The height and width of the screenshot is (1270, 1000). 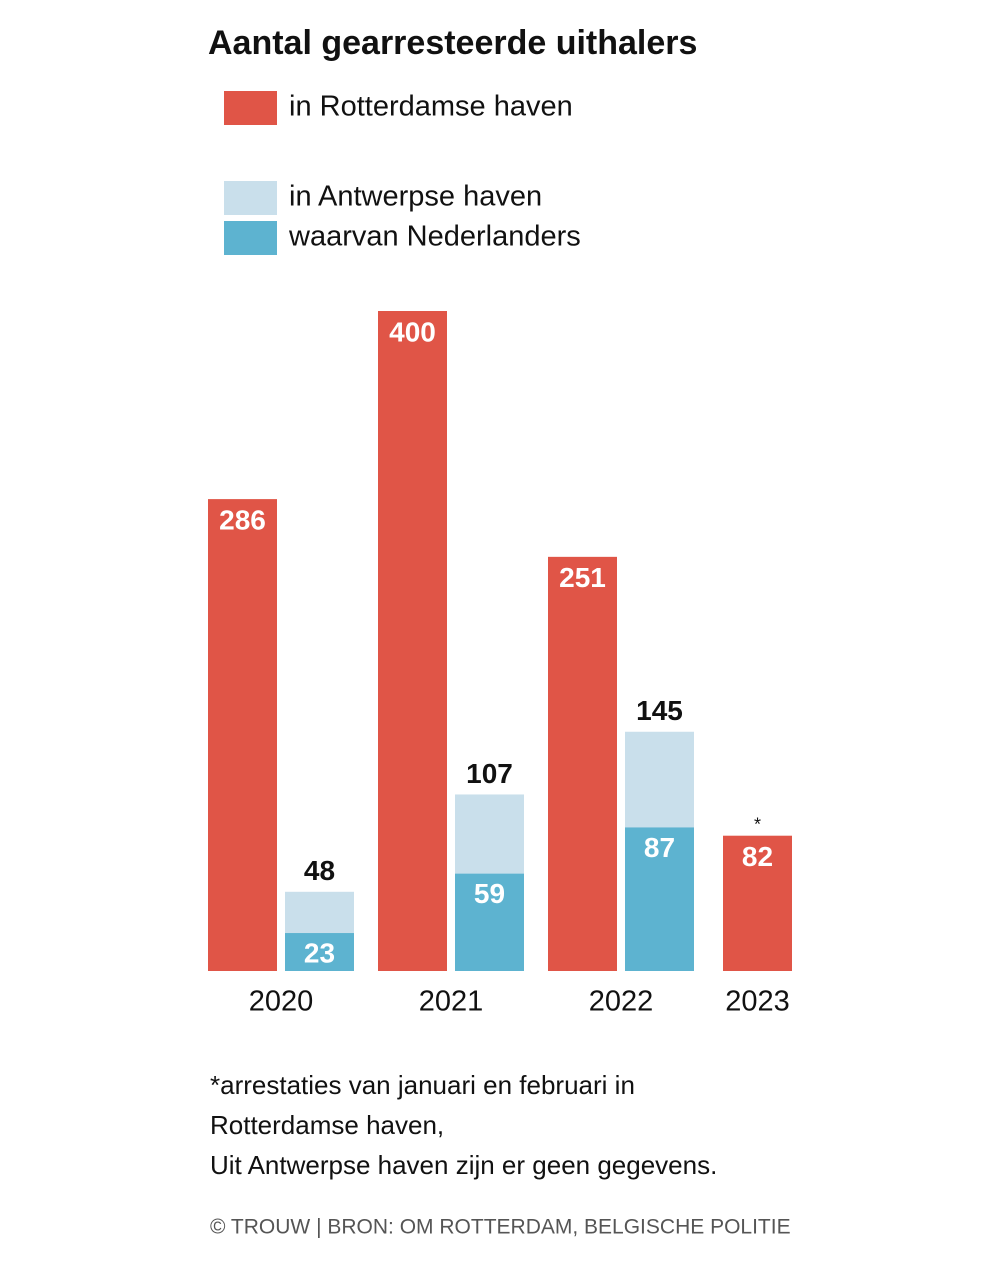 I want to click on value-label: 59, so click(x=489, y=893).